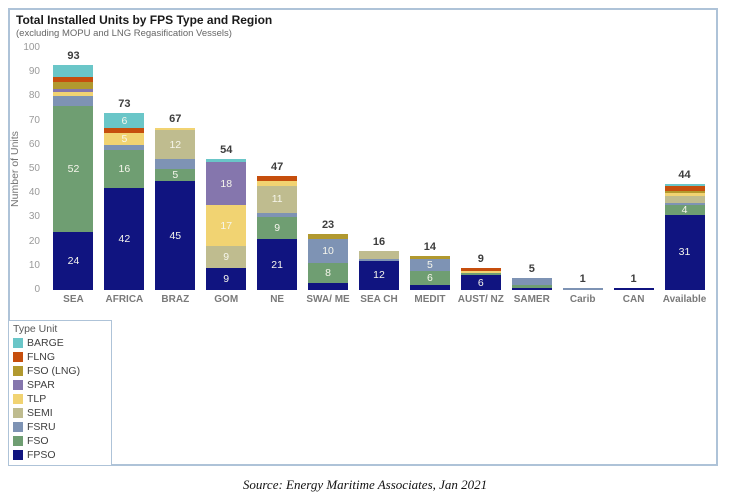 The width and height of the screenshot is (730, 503). What do you see at coordinates (62, 385) in the screenshot?
I see `legend-item: SPAR` at bounding box center [62, 385].